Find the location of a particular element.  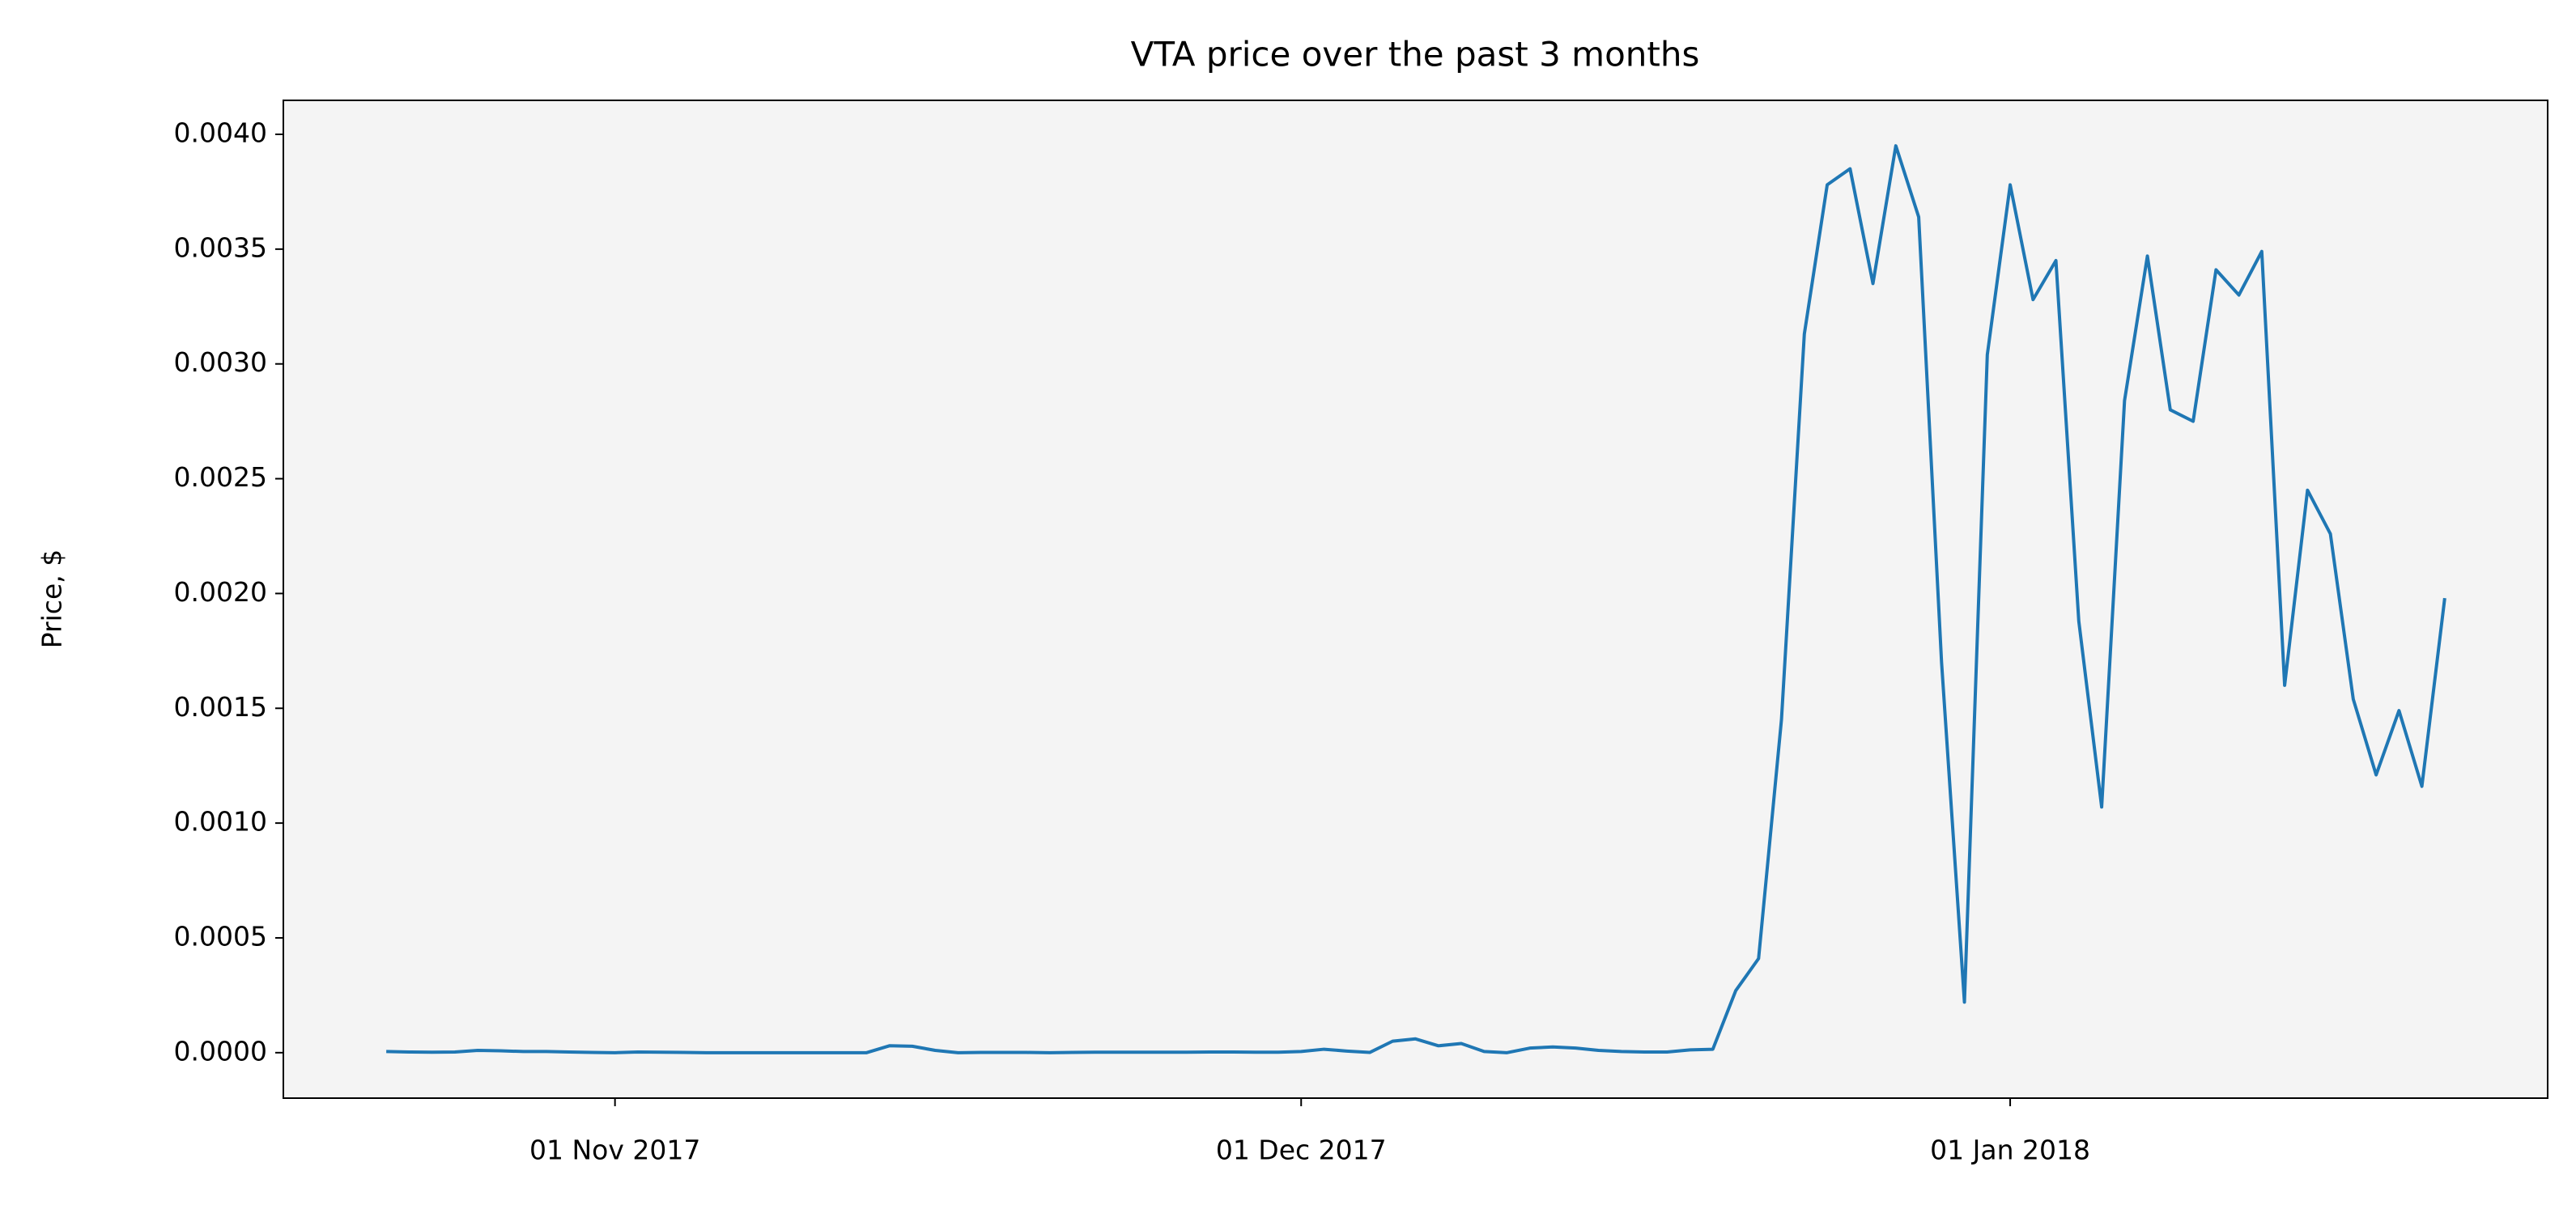

y-tick-label: 0.0010 is located at coordinates (220, 822).